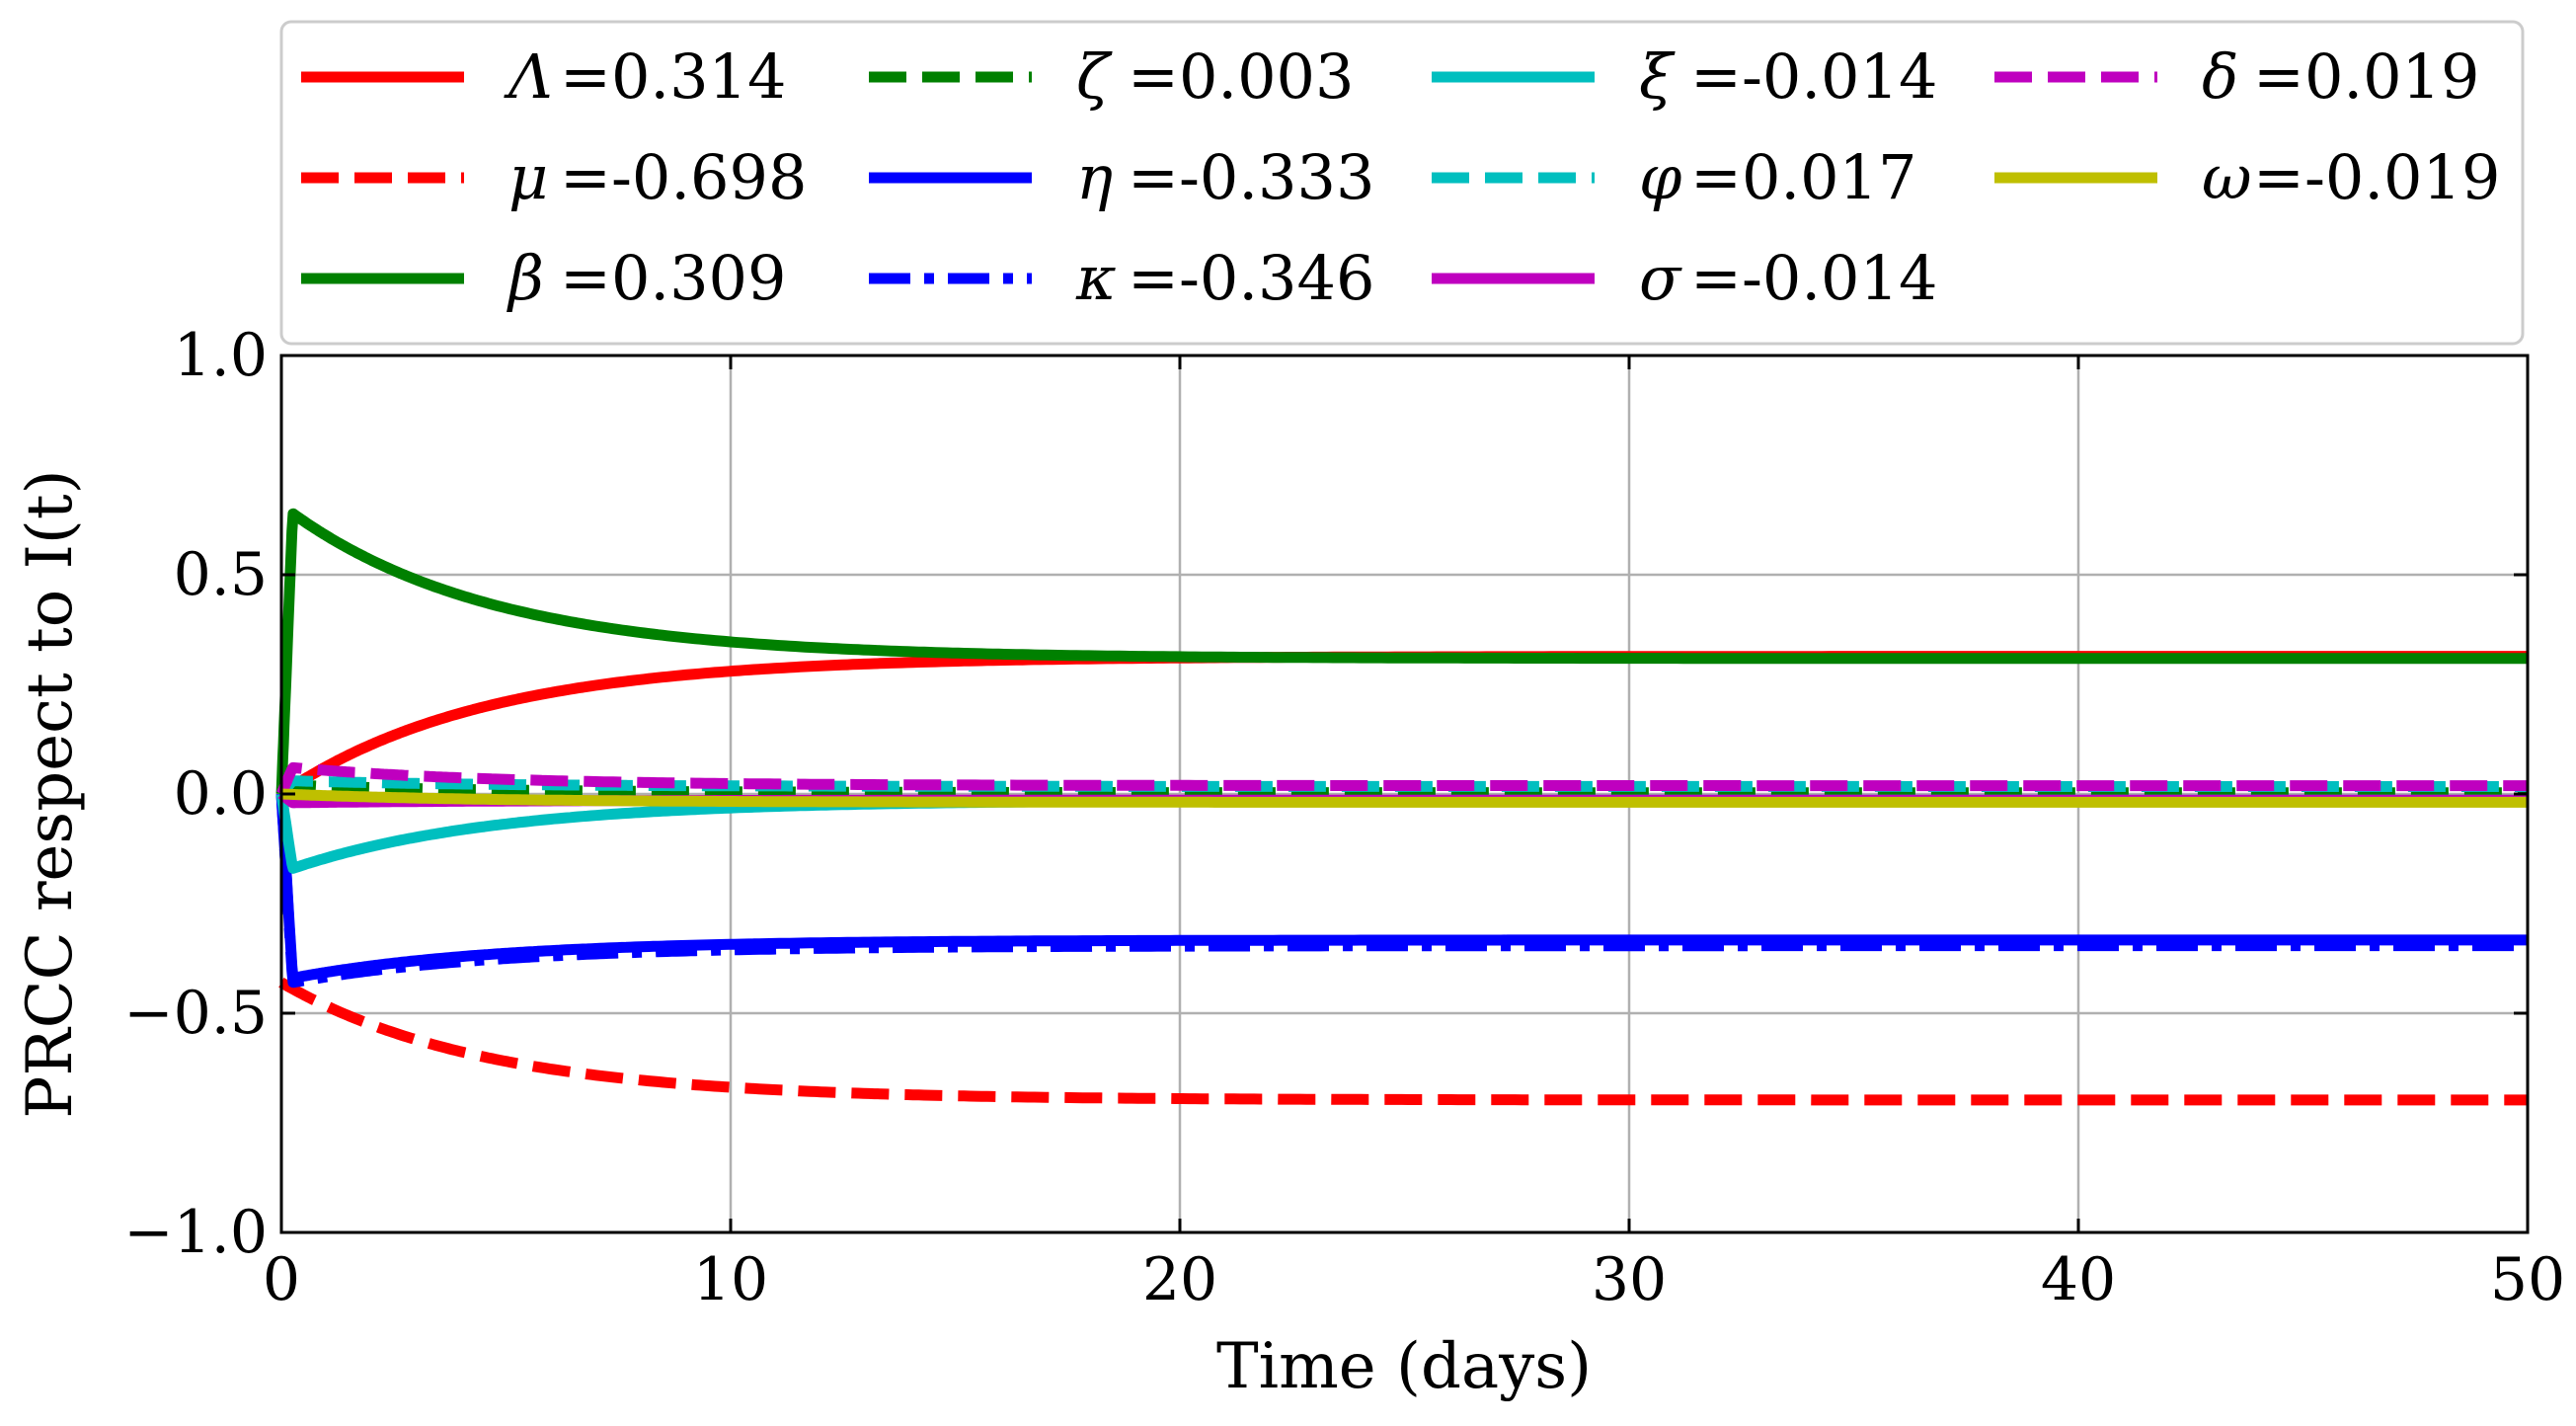 Image resolution: width=2576 pixels, height=1426 pixels. What do you see at coordinates (1629, 1279) in the screenshot?
I see `x-tick-label: 30` at bounding box center [1629, 1279].